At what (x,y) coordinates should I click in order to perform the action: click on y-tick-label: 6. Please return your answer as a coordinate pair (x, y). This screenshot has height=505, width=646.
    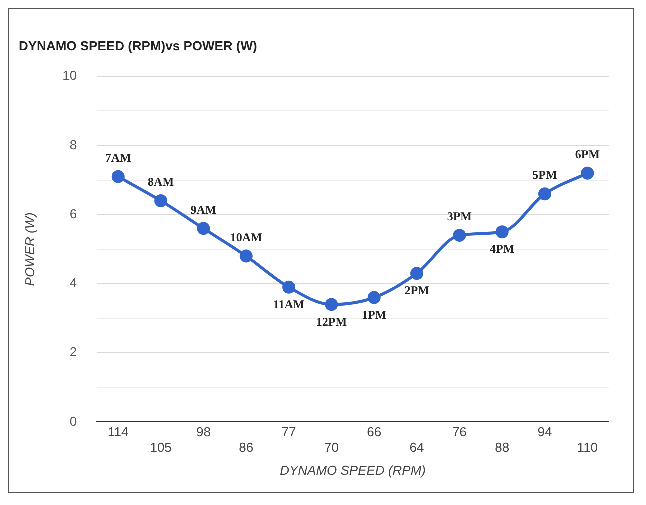
    Looking at the image, I should click on (74, 214).